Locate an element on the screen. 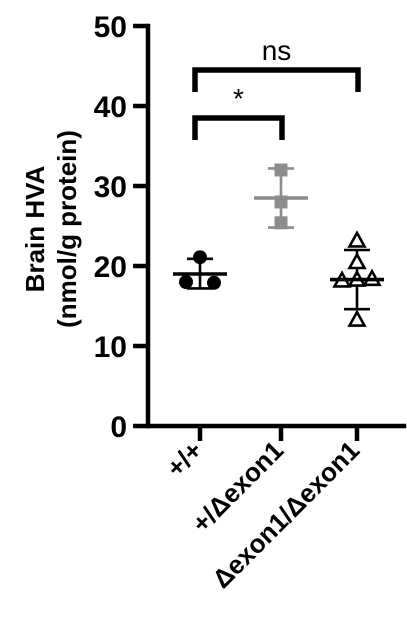  y-ticks: 0 10 20 30 40 50 is located at coordinates (121, 227).